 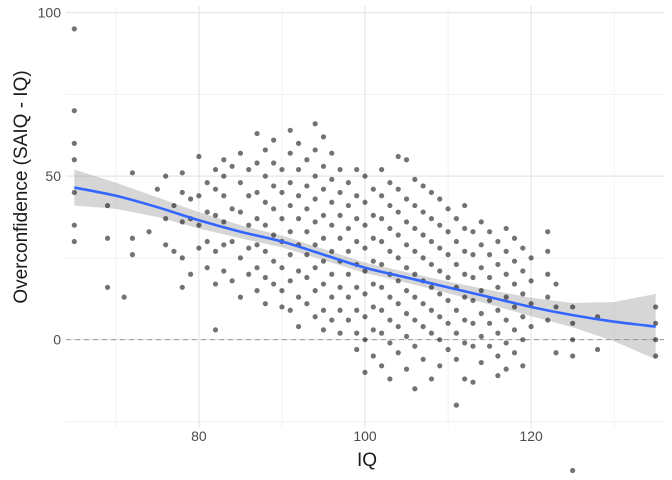 I want to click on y-tick-label: 100, so click(x=50, y=13).